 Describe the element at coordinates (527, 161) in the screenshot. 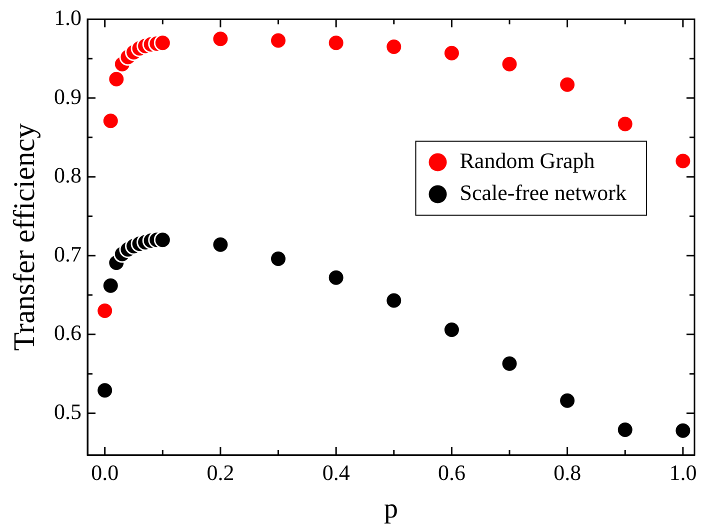

I see `legend-label: Random Graph` at that location.